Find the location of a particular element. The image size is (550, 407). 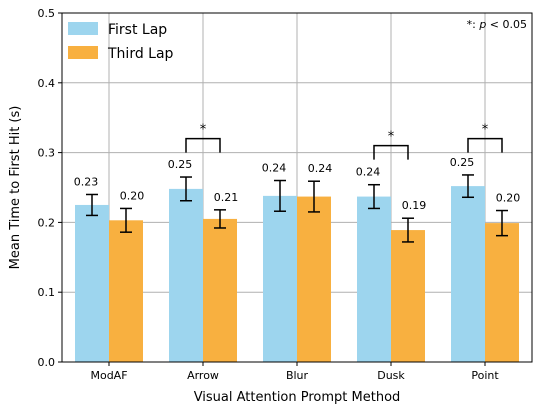

bar-third-lap-dusk is located at coordinates (408, 296).